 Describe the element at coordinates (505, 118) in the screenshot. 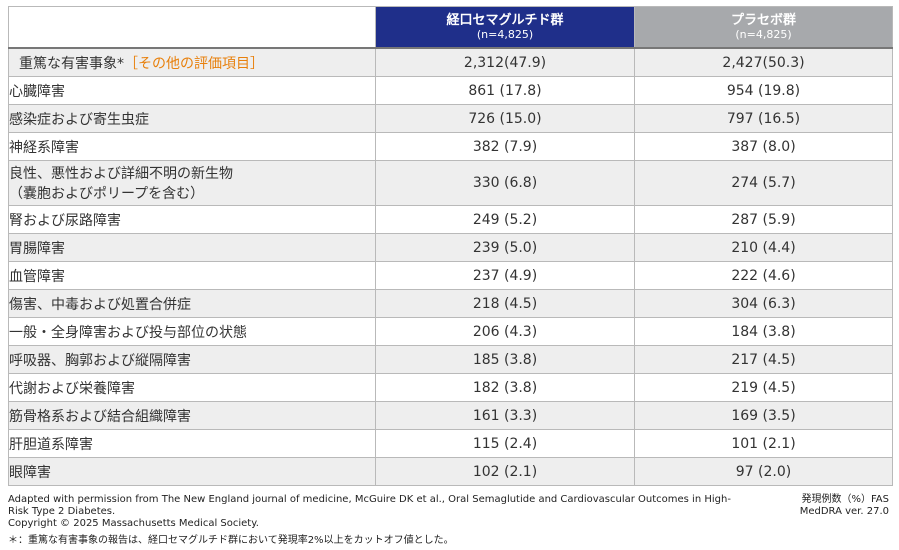

I see `value-oral-semaglutide: 726 (15.0)` at that location.